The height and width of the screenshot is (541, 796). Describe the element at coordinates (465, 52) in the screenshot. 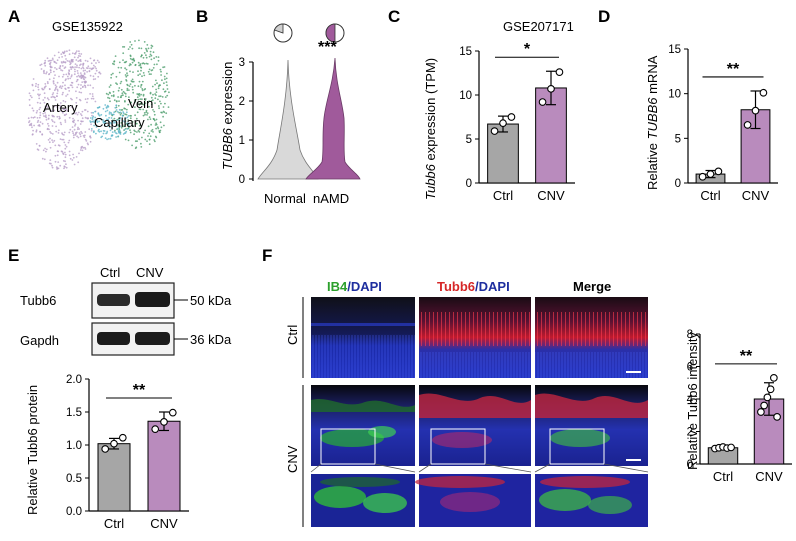

I see `y-tick-label: 15` at that location.